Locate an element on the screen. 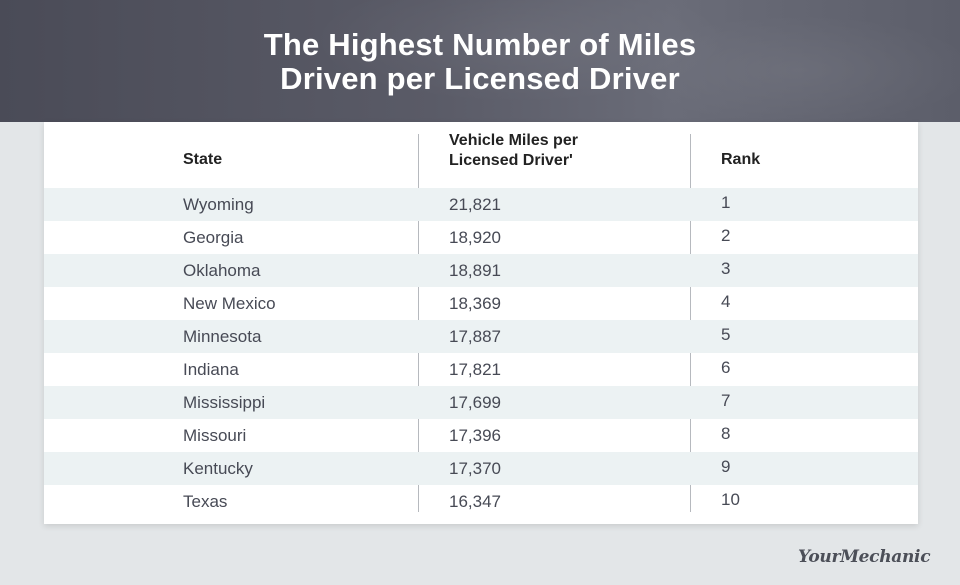 The width and height of the screenshot is (960, 585). cell-miles: 17,699 is located at coordinates (475, 402).